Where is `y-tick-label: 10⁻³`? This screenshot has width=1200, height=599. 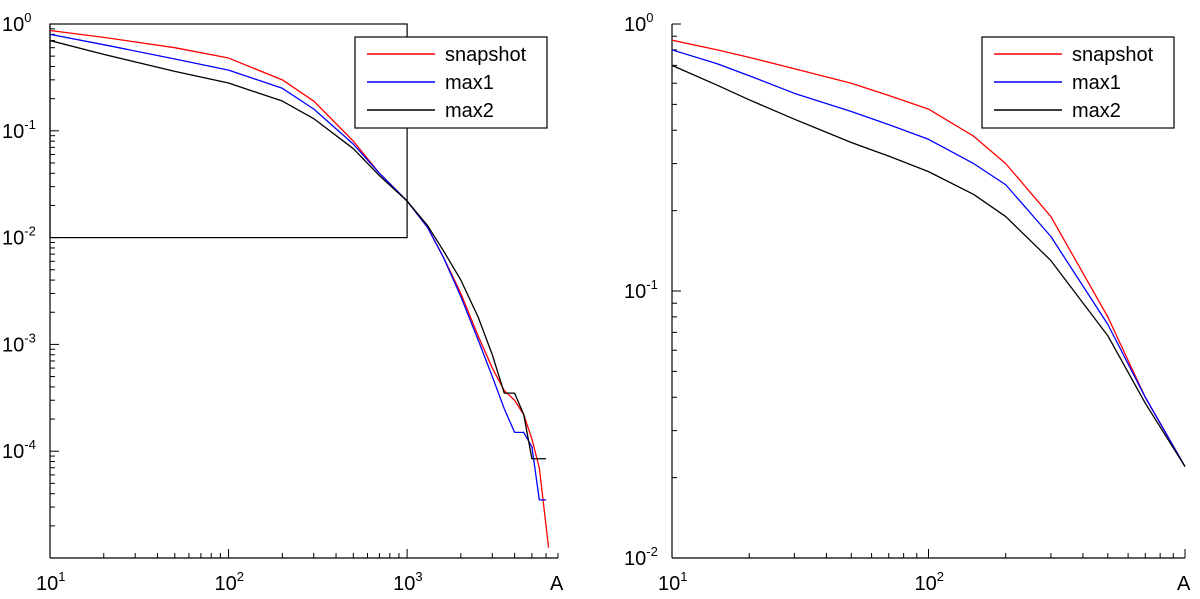
y-tick-label: 10⁻³ is located at coordinates (19, 343).